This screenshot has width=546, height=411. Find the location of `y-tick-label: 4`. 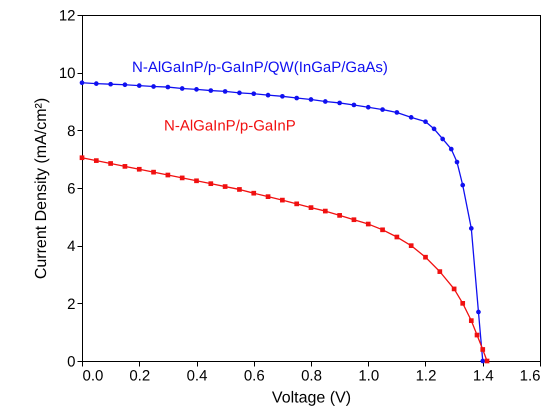

y-tick-label: 4 is located at coordinates (71, 247).